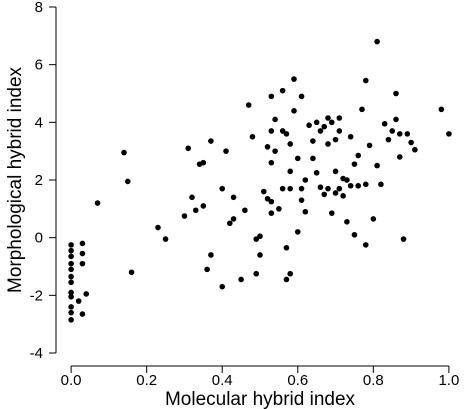 This screenshot has height=409, width=474. Describe the element at coordinates (146, 380) in the screenshot. I see `x-tick-label: 0.2` at that location.